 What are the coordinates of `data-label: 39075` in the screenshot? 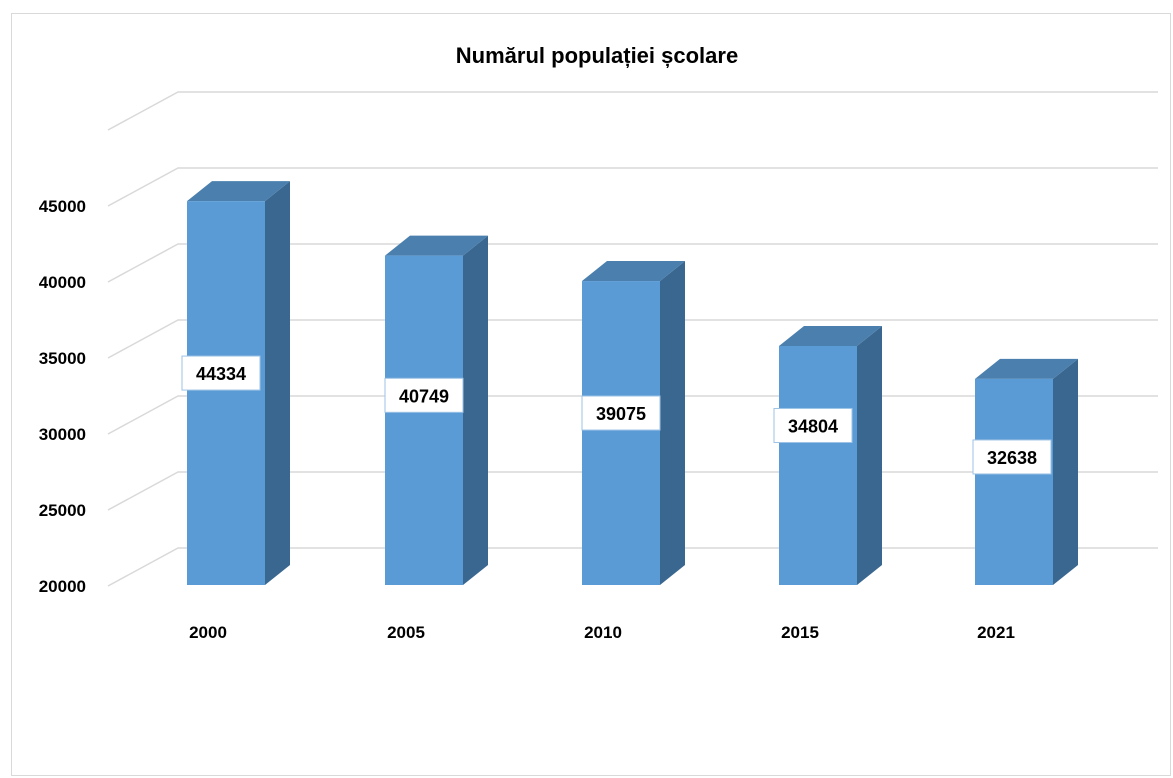 It's located at (621, 413).